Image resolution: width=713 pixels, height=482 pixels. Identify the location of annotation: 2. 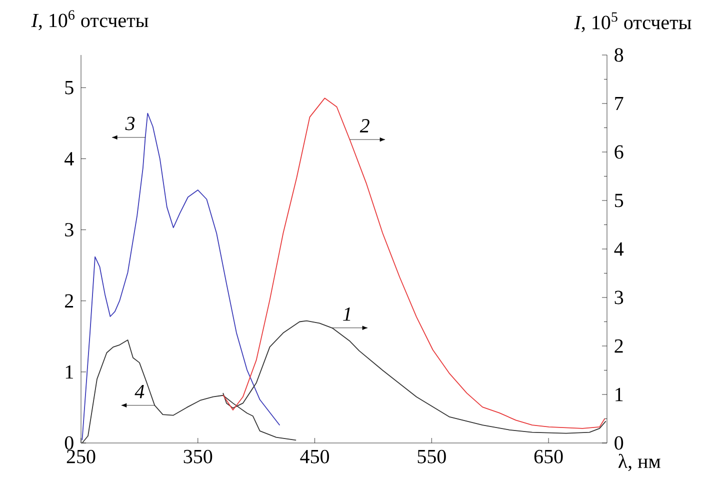
(365, 125).